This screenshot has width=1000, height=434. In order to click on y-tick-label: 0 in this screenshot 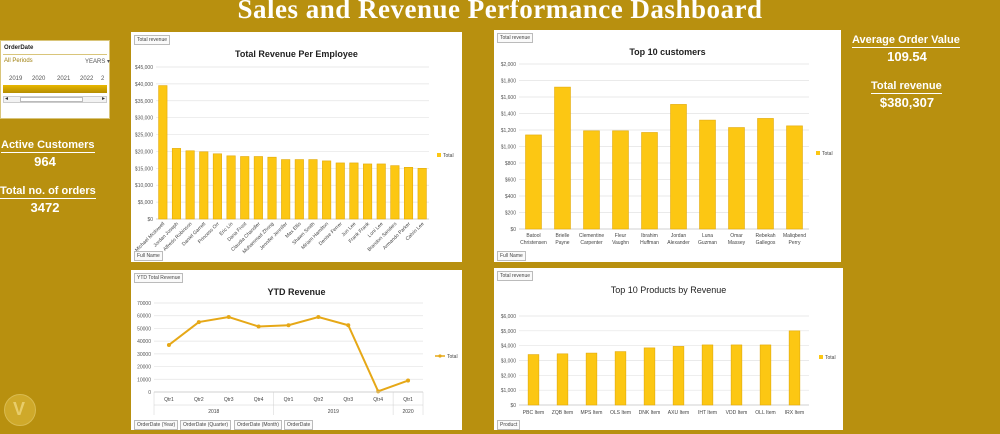, I will do `click(149, 393)`.